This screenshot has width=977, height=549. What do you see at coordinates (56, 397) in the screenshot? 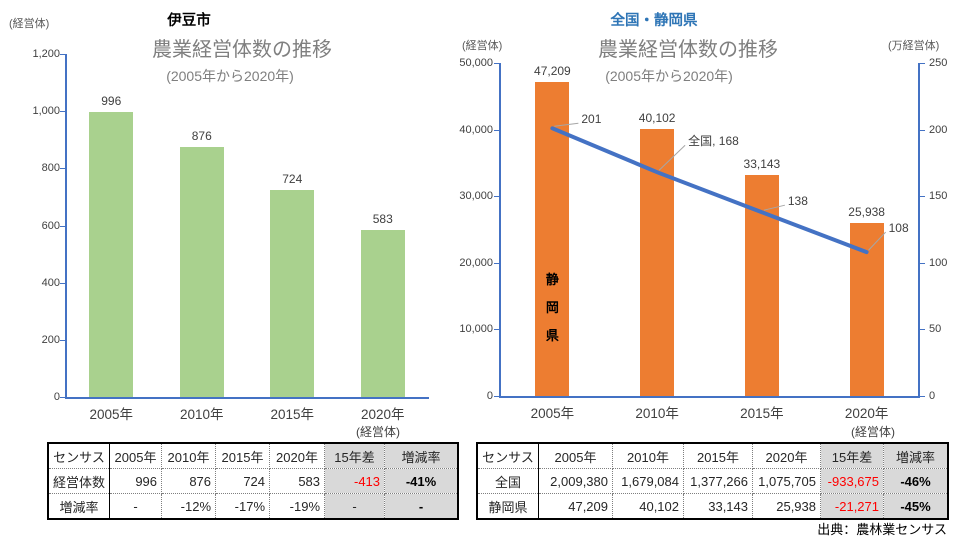
I see `left-chart-y-tick-label: 0` at bounding box center [56, 397].